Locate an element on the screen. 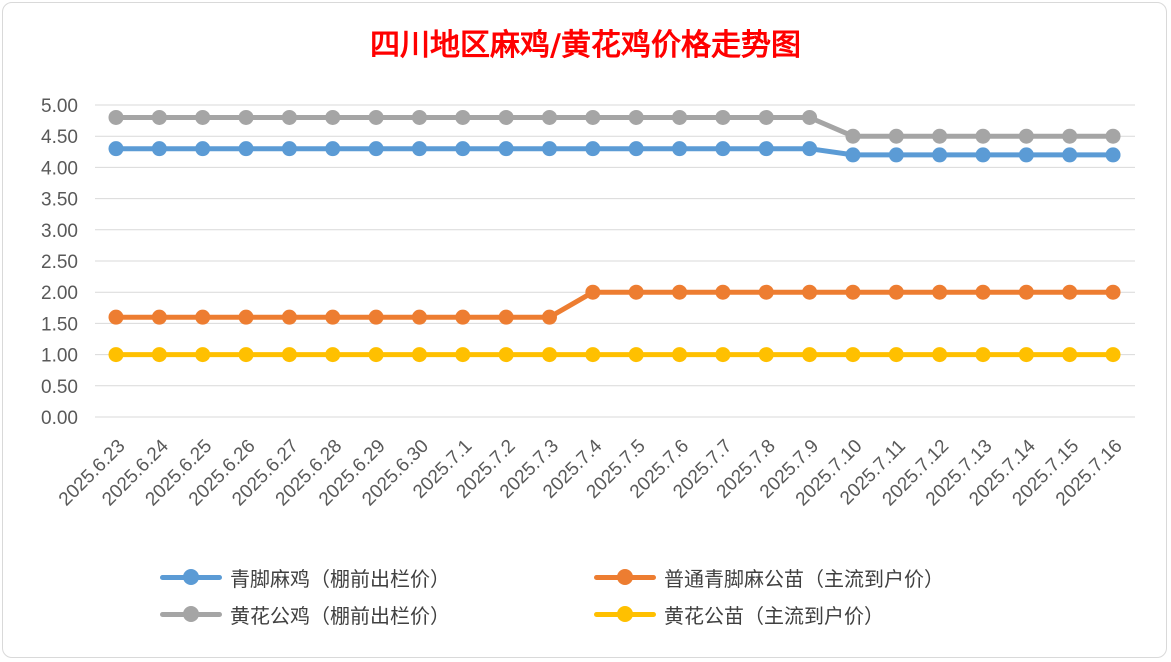 This screenshot has height=662, width=1171. y-tick-label: 5.00 is located at coordinates (59, 106).